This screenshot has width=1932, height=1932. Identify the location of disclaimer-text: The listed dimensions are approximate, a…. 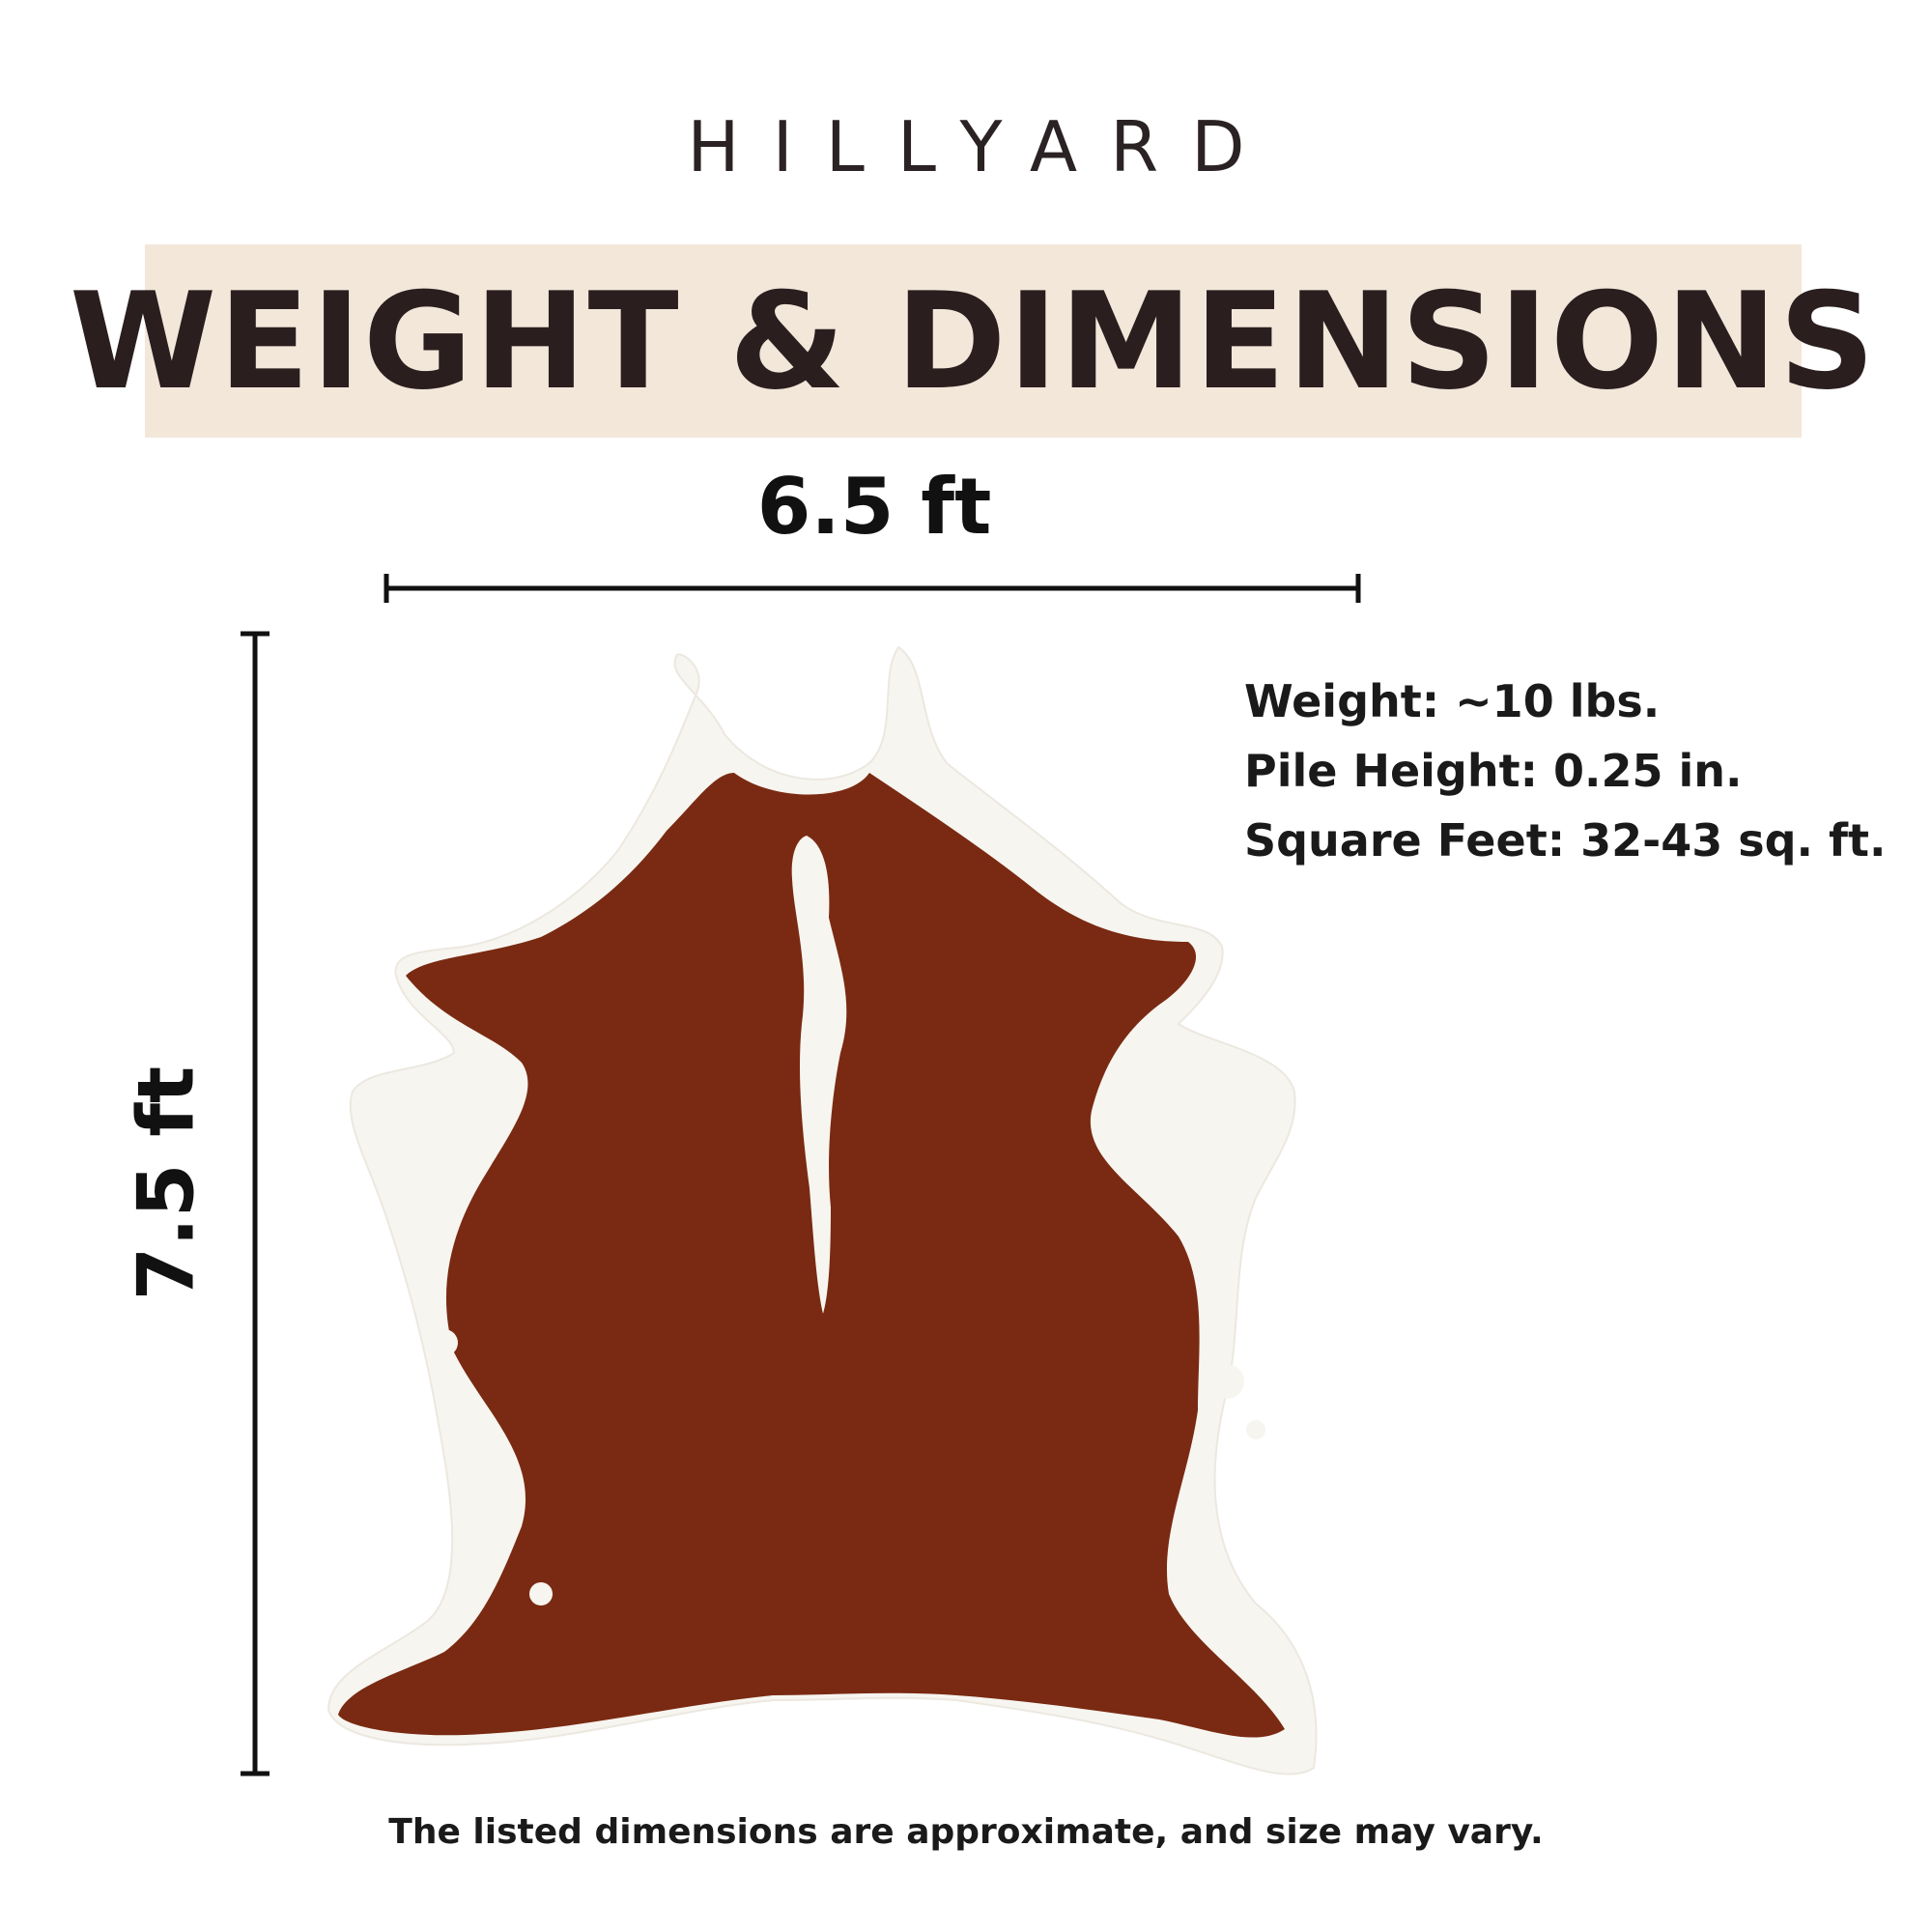
(966, 1832).